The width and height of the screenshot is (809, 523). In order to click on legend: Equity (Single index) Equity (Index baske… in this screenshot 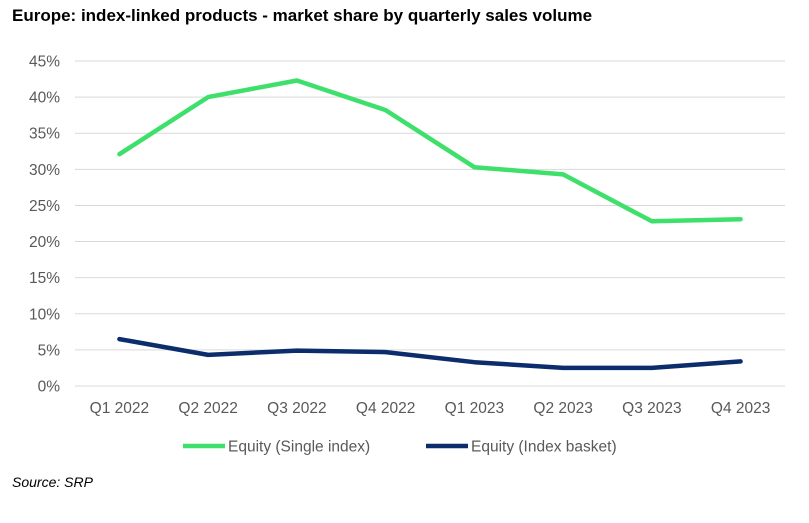, I will do `click(400, 447)`.